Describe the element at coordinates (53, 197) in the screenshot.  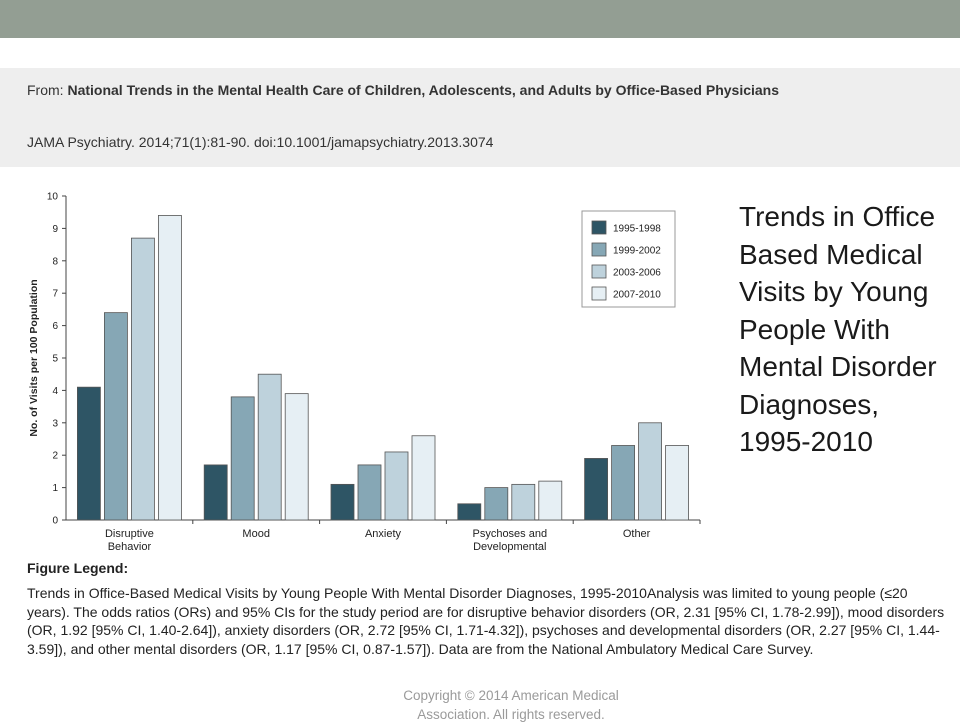
I see `y-tick-label: 10` at that location.